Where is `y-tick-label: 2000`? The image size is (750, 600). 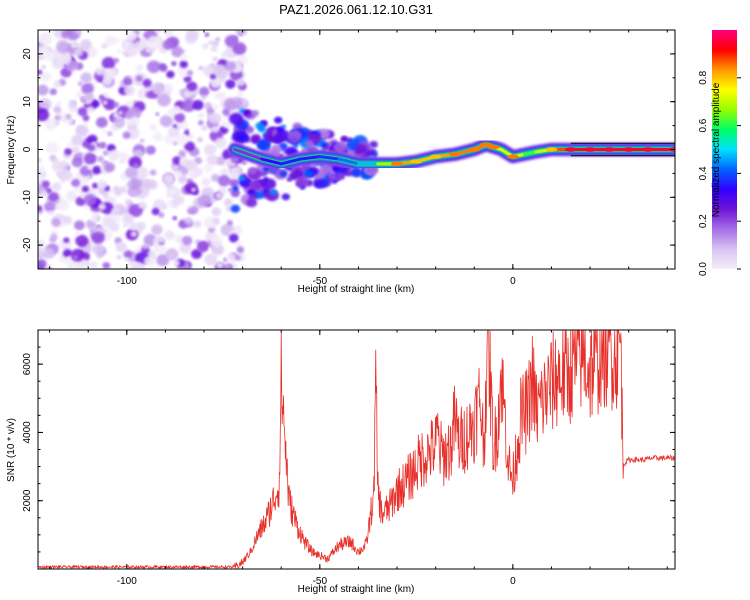
y-tick-label: 2000 is located at coordinates (27, 500).